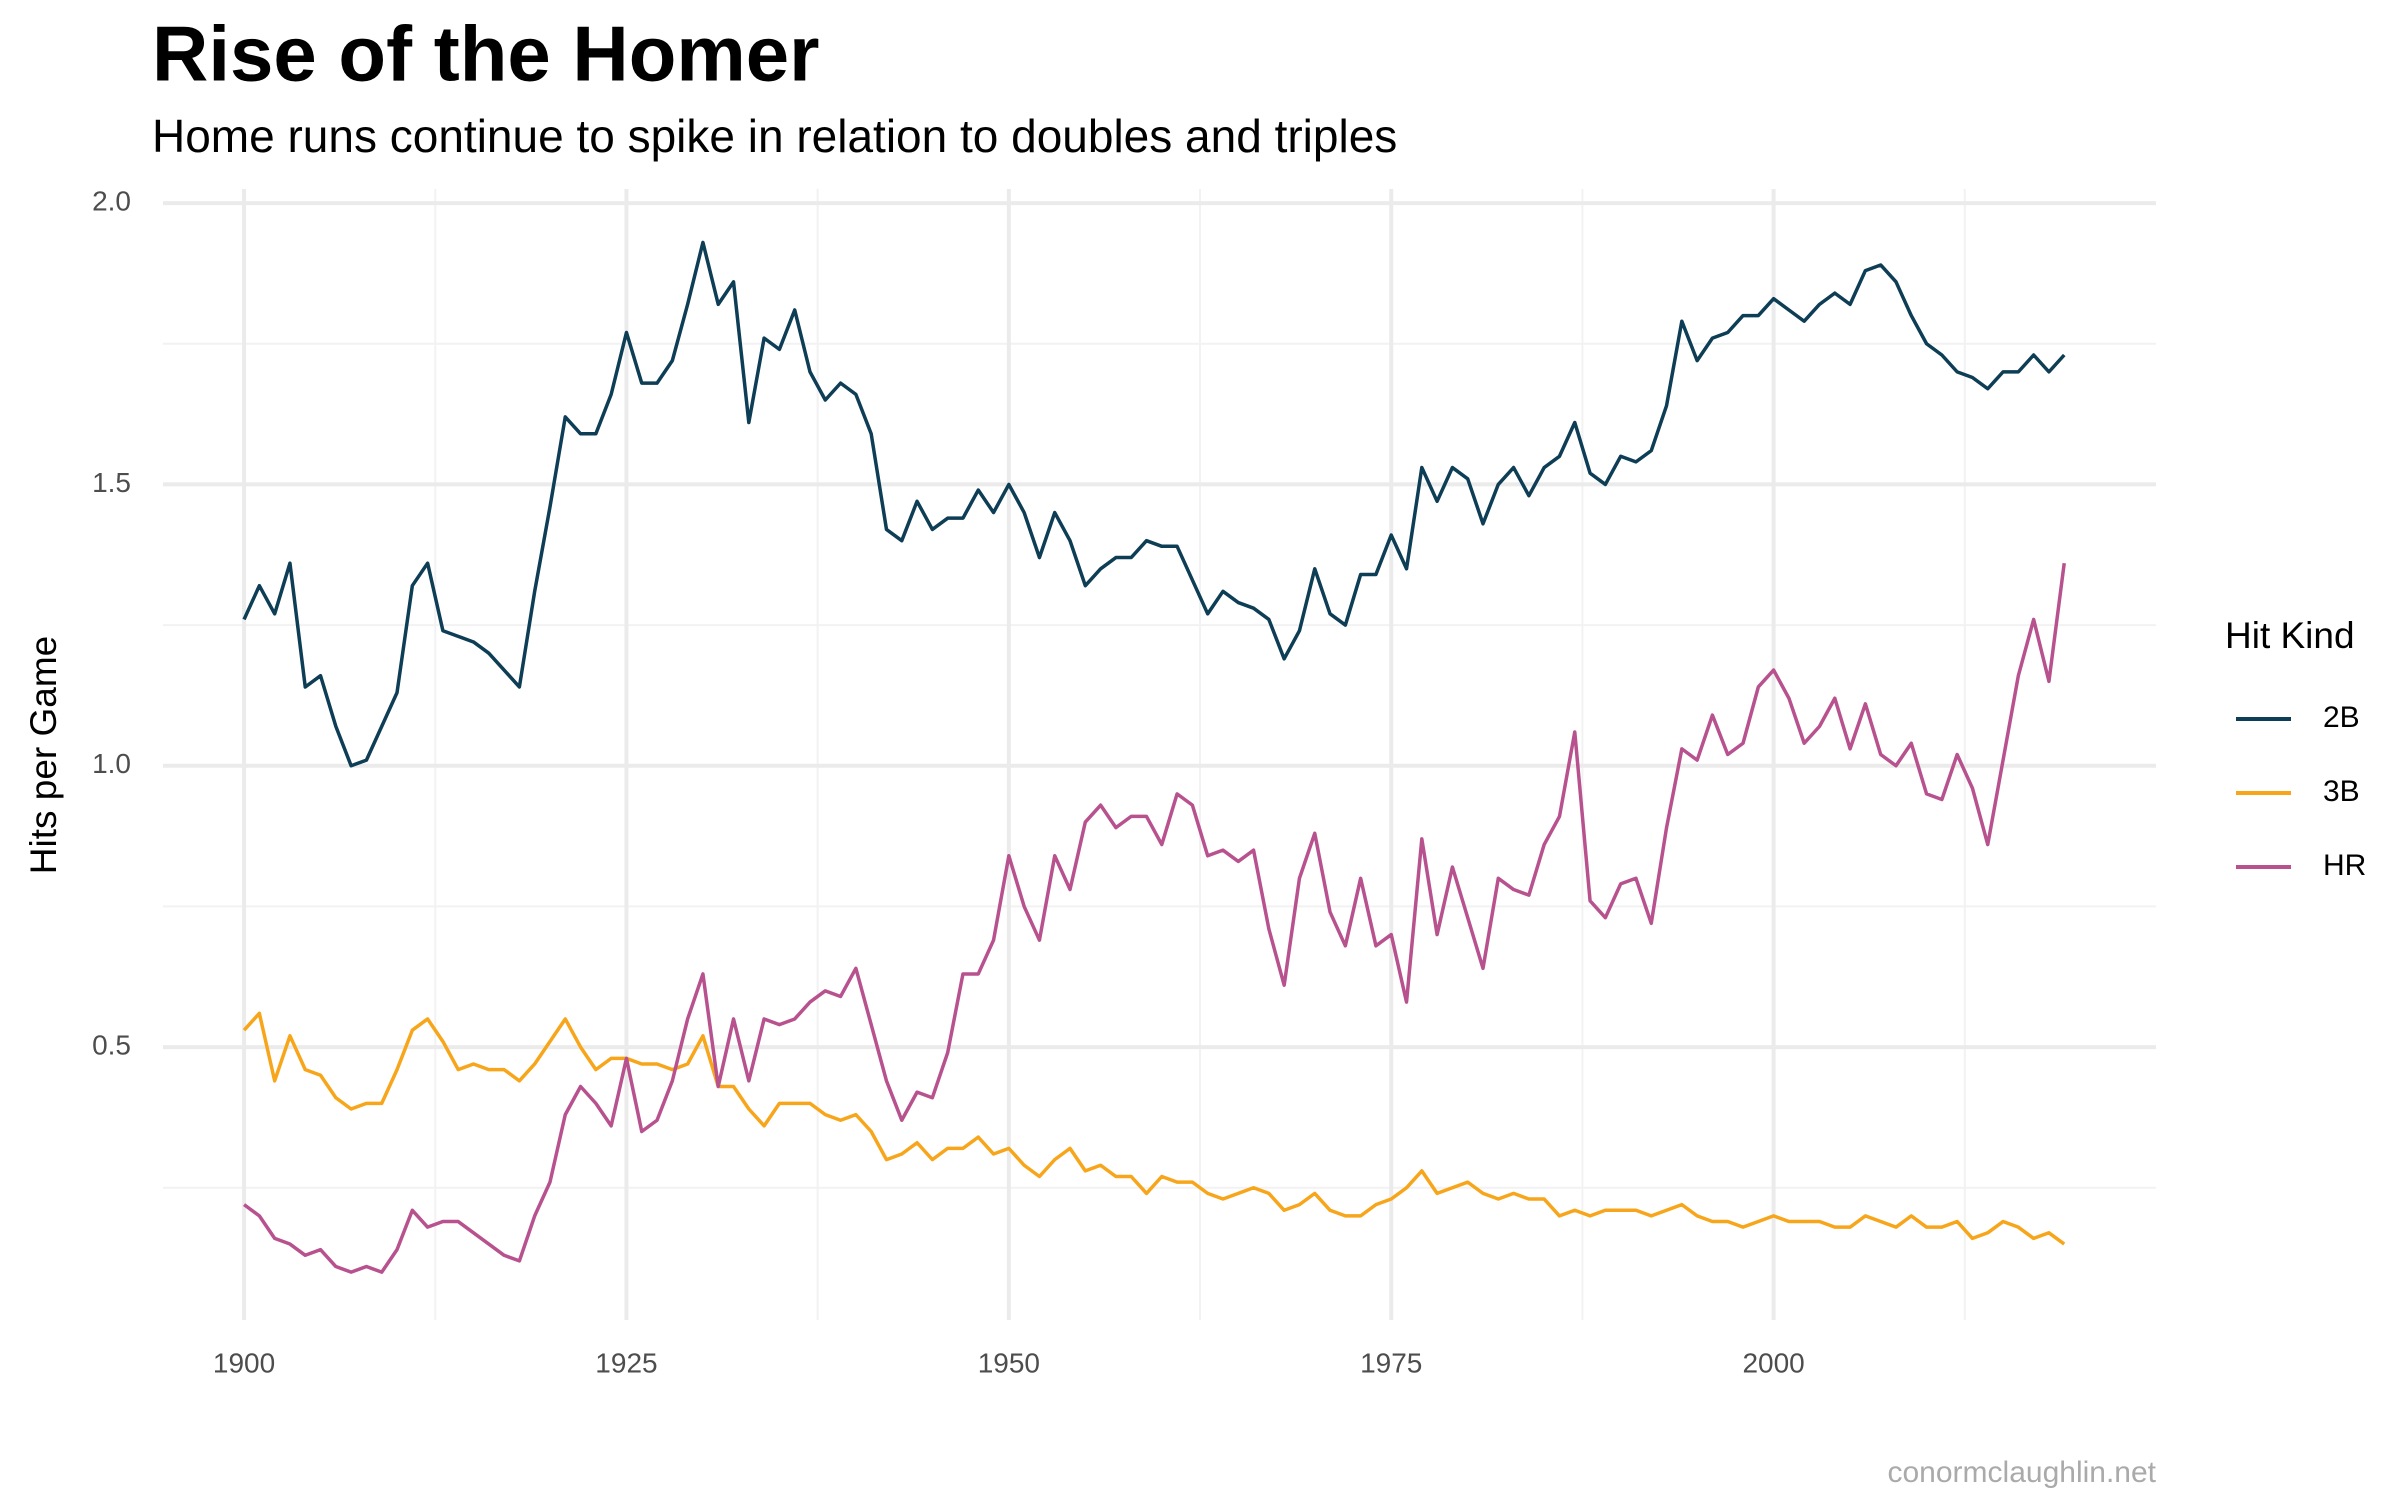 Image resolution: width=2400 pixels, height=1505 pixels. I want to click on y-tick-label: 0.5, so click(111, 1044).